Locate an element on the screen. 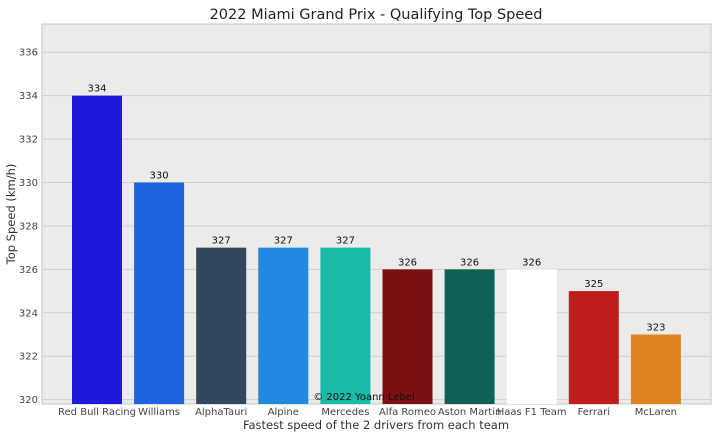 The height and width of the screenshot is (438, 718). data-label: 330 is located at coordinates (159, 176).